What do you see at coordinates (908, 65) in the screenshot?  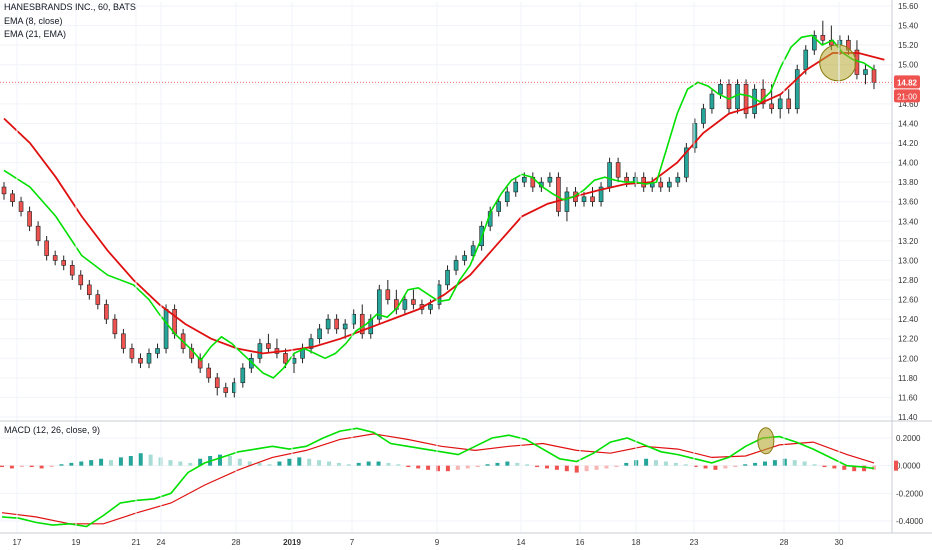 I see `price-tick-label: 15.00` at bounding box center [908, 65].